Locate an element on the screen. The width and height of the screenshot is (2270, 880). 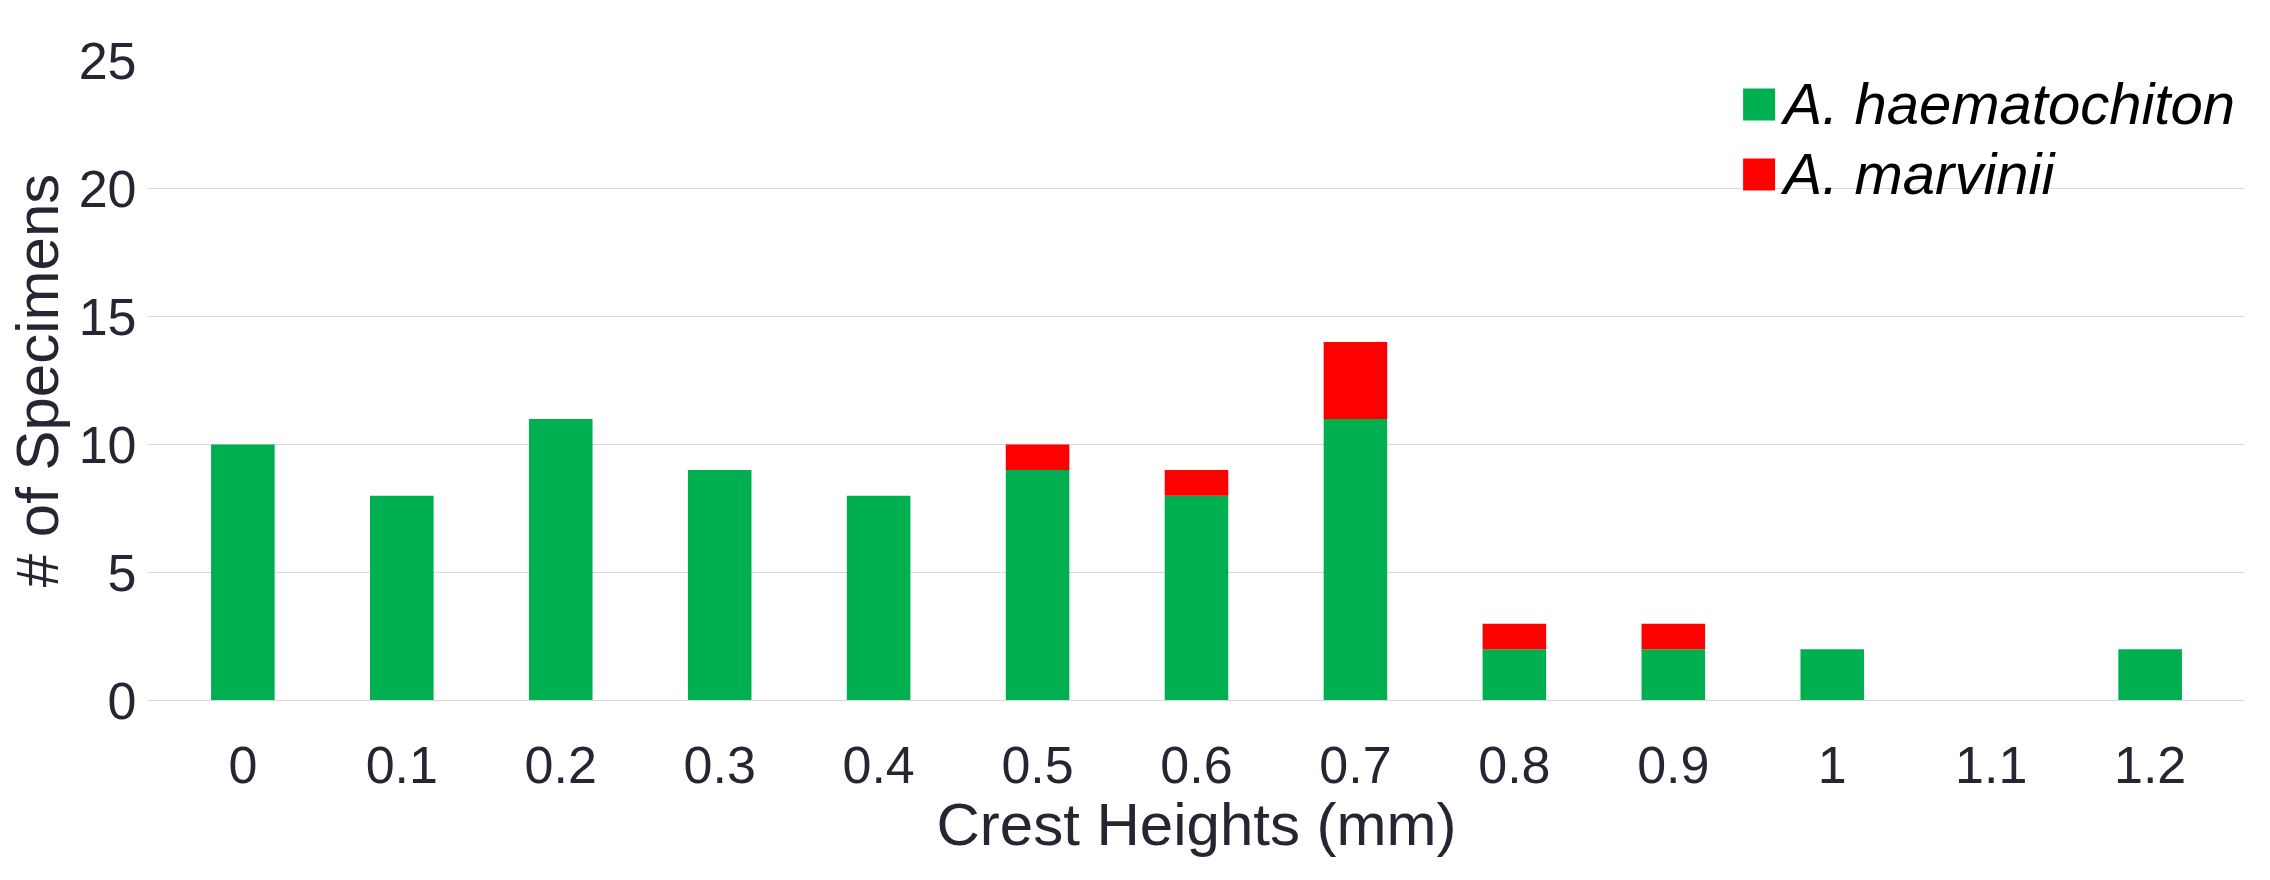
y-tick-label: 5 is located at coordinates (122, 572).